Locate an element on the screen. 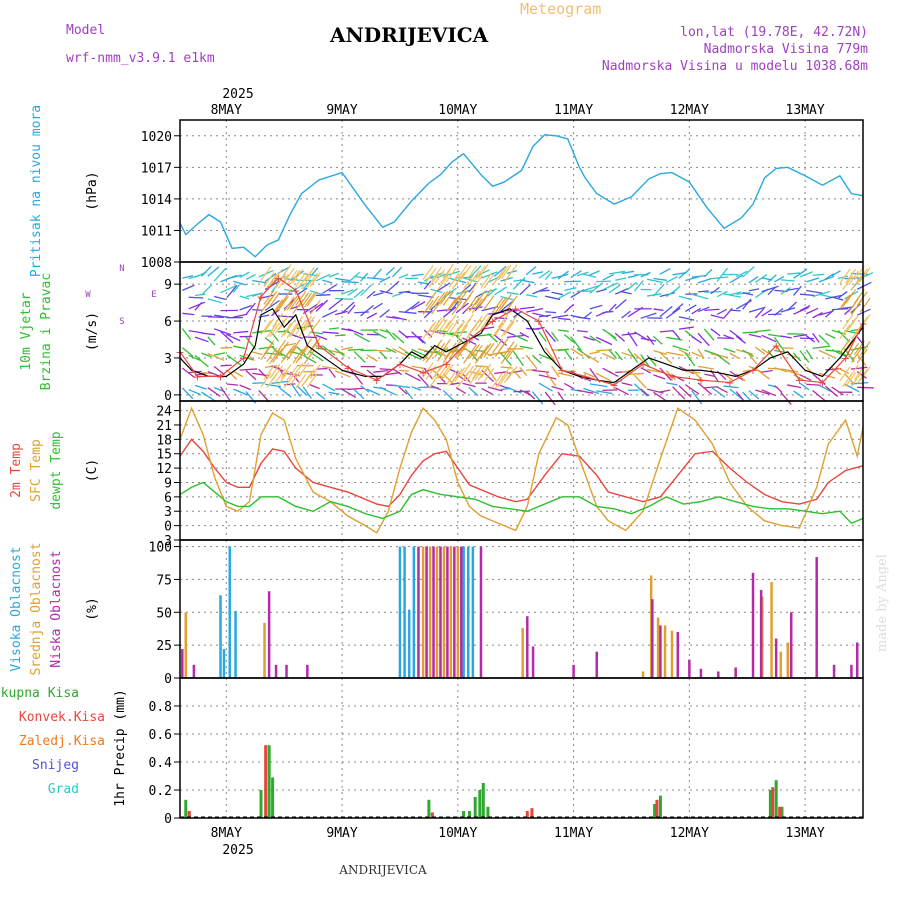 The height and width of the screenshot is (900, 900). y-tick-label: 24 is located at coordinates (164, 412).